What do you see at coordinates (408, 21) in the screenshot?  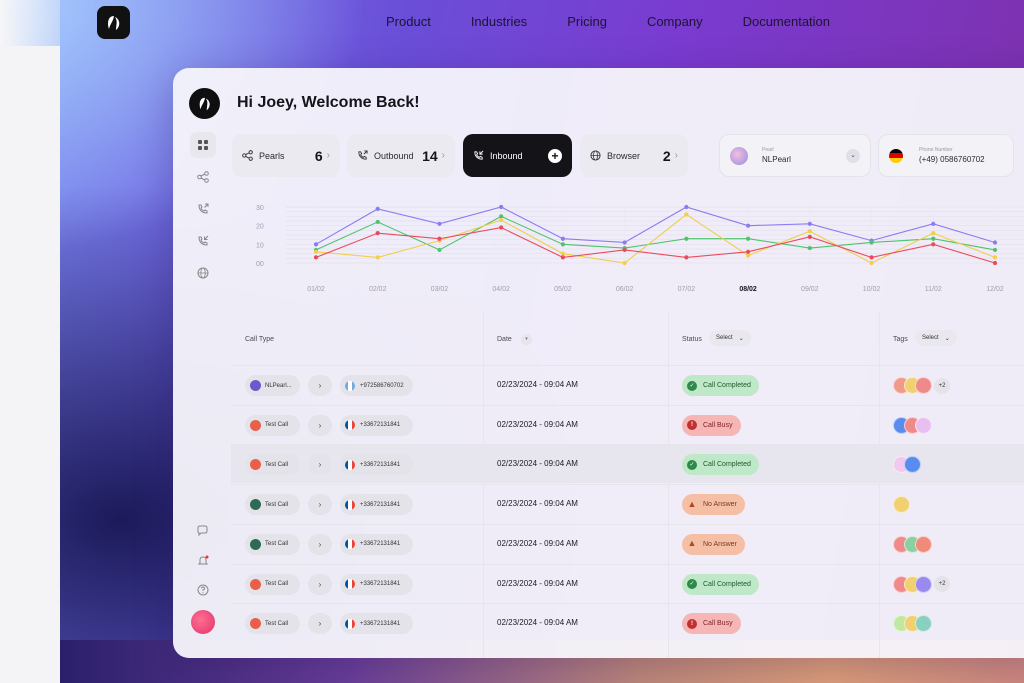 I see `nav-product: Product` at bounding box center [408, 21].